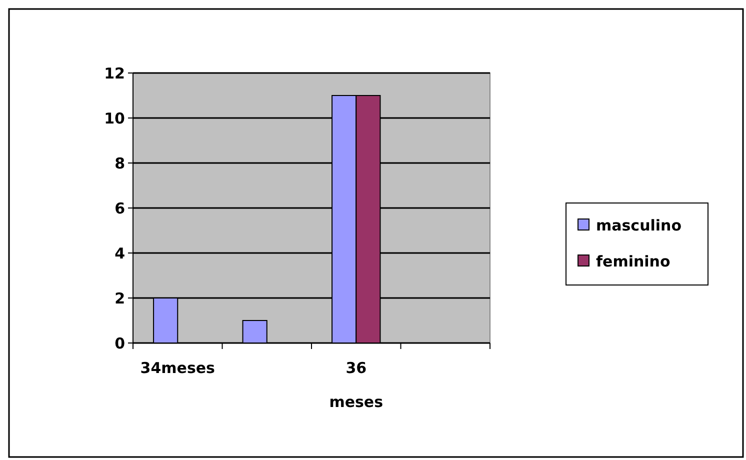 The width and height of the screenshot is (746, 460). Describe the element at coordinates (356, 385) in the screenshot. I see `x-tick-label: 36 meses` at that location.